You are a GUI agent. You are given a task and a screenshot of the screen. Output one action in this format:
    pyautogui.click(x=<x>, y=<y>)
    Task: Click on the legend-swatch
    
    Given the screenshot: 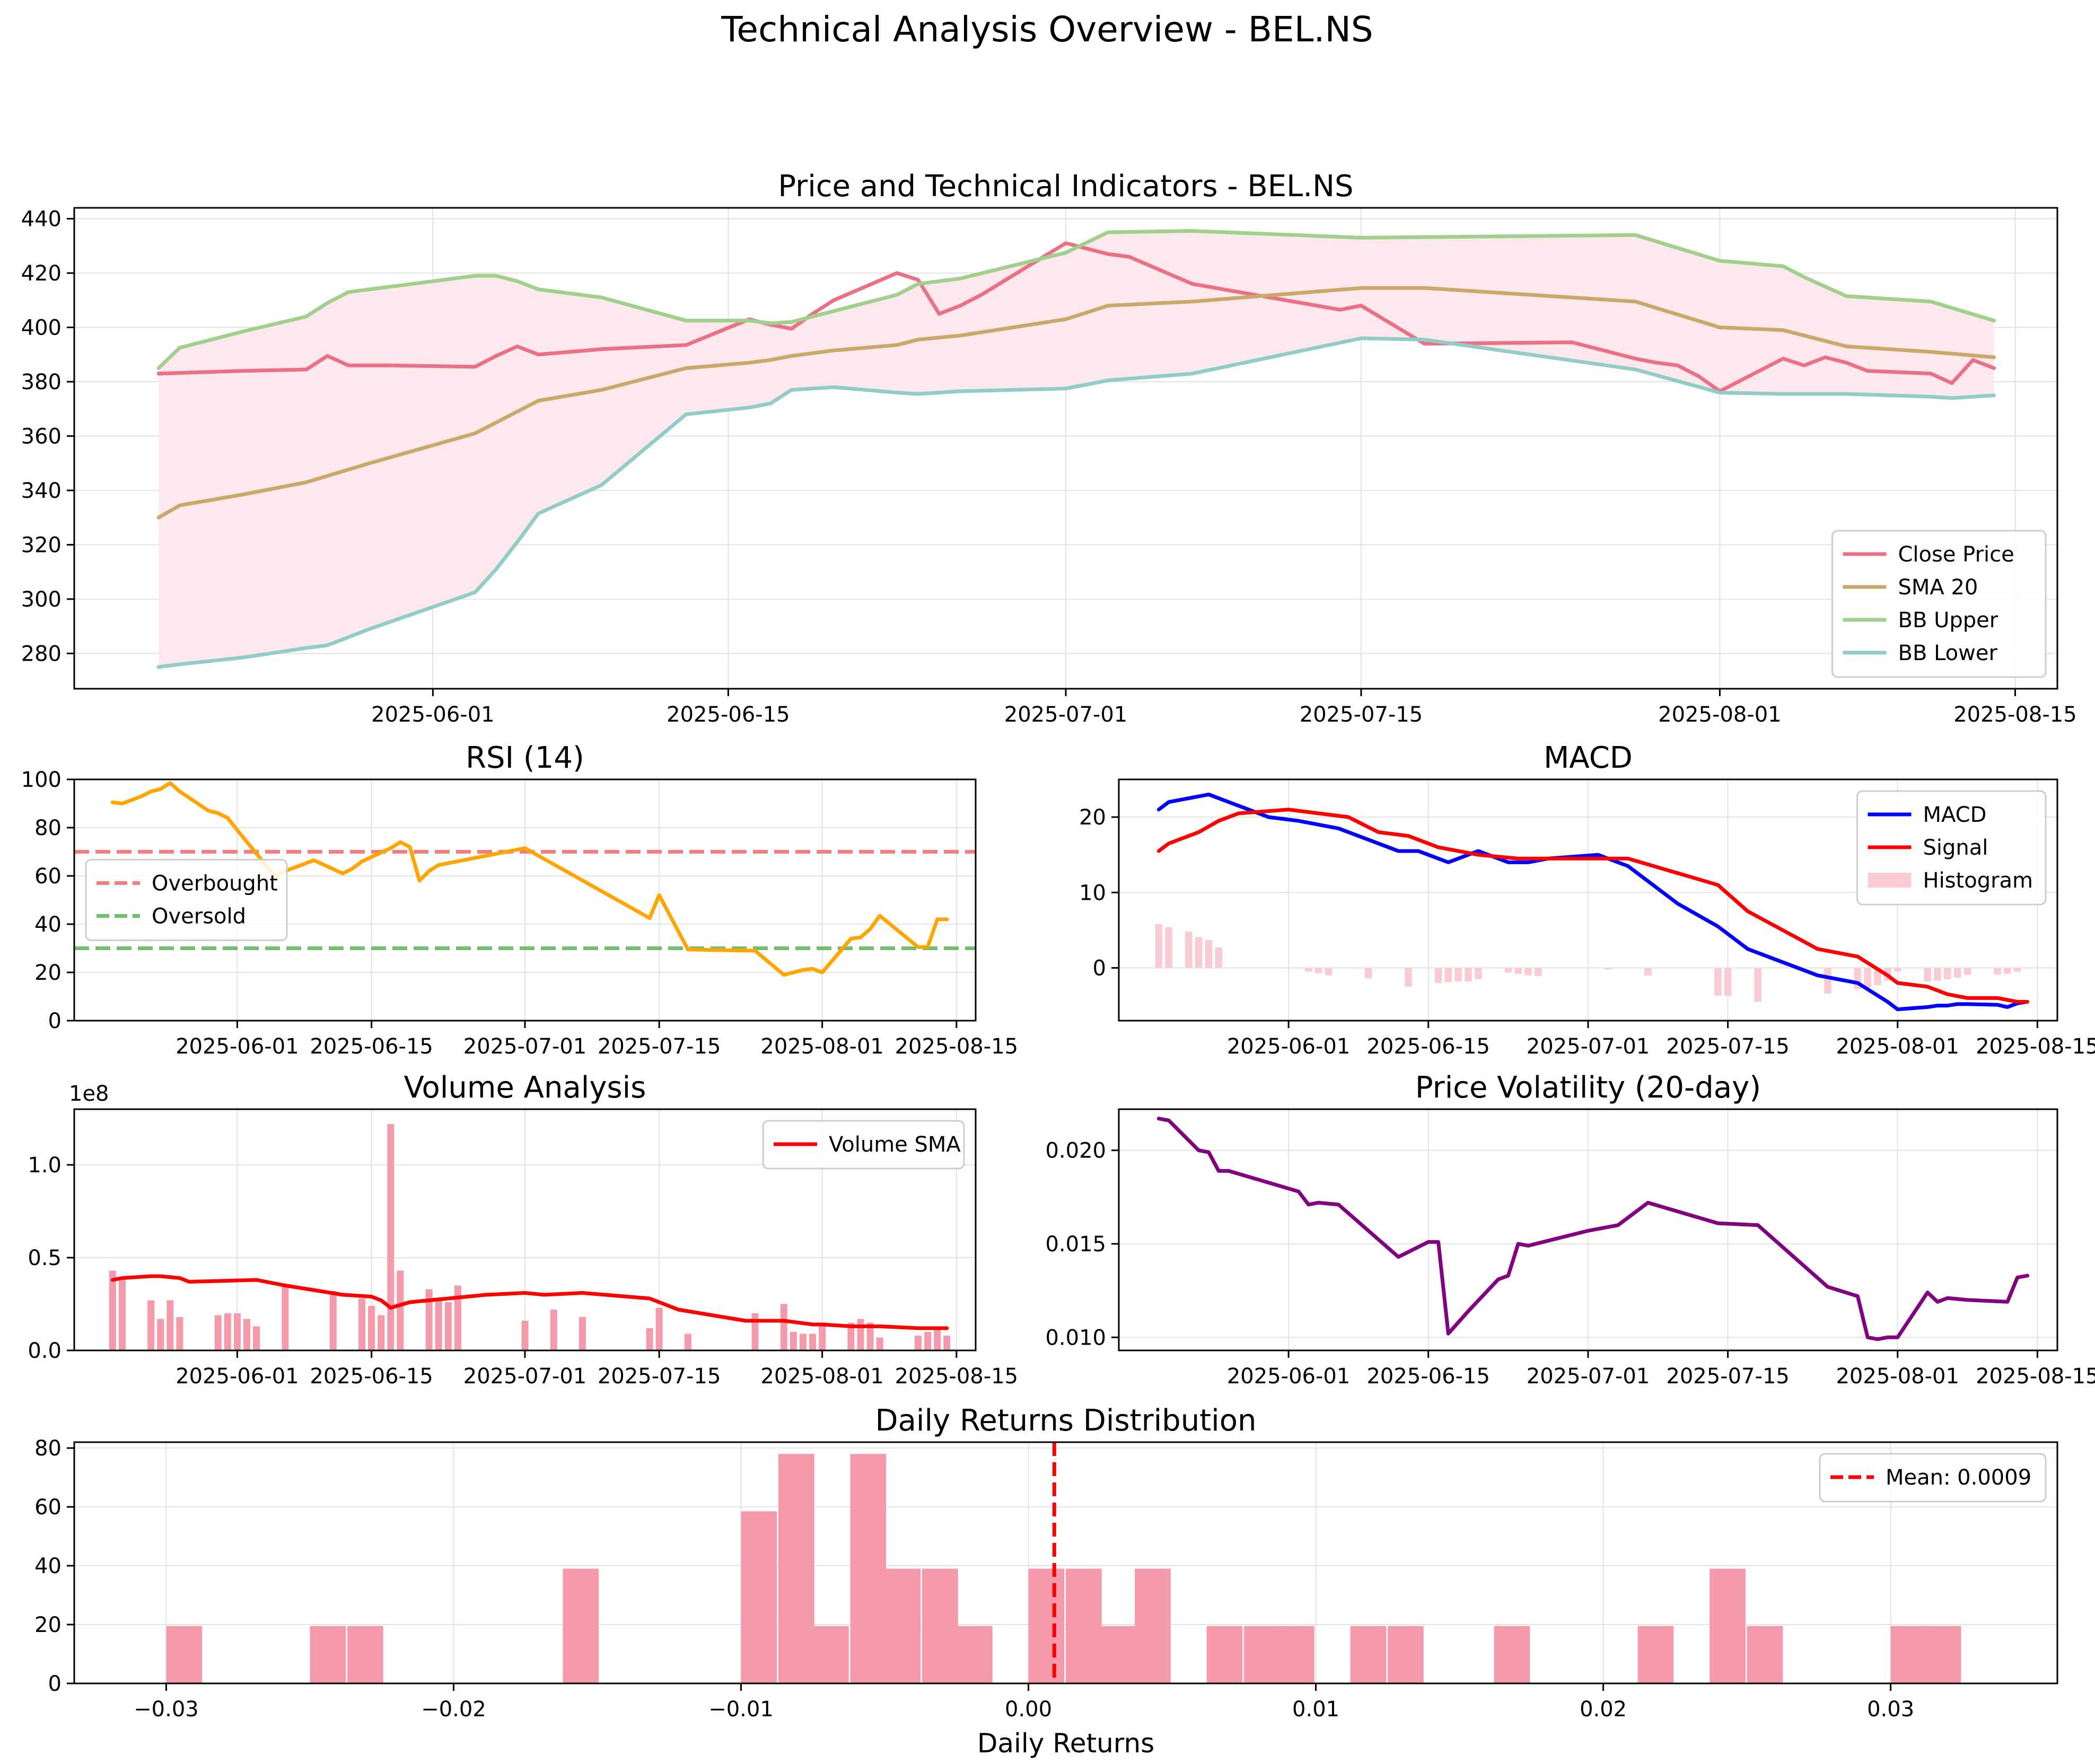 What is the action you would take?
    pyautogui.click(x=1890, y=881)
    